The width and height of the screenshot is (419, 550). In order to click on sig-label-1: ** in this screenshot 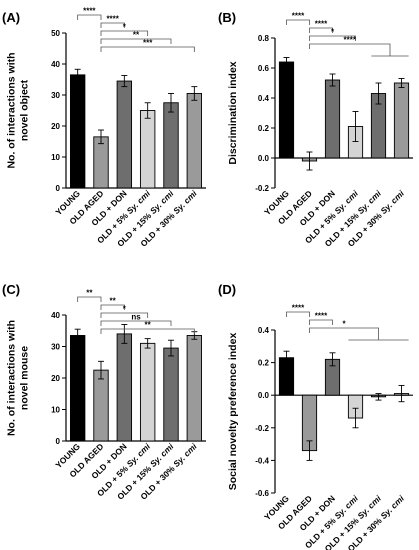, I will do `click(113, 301)`.